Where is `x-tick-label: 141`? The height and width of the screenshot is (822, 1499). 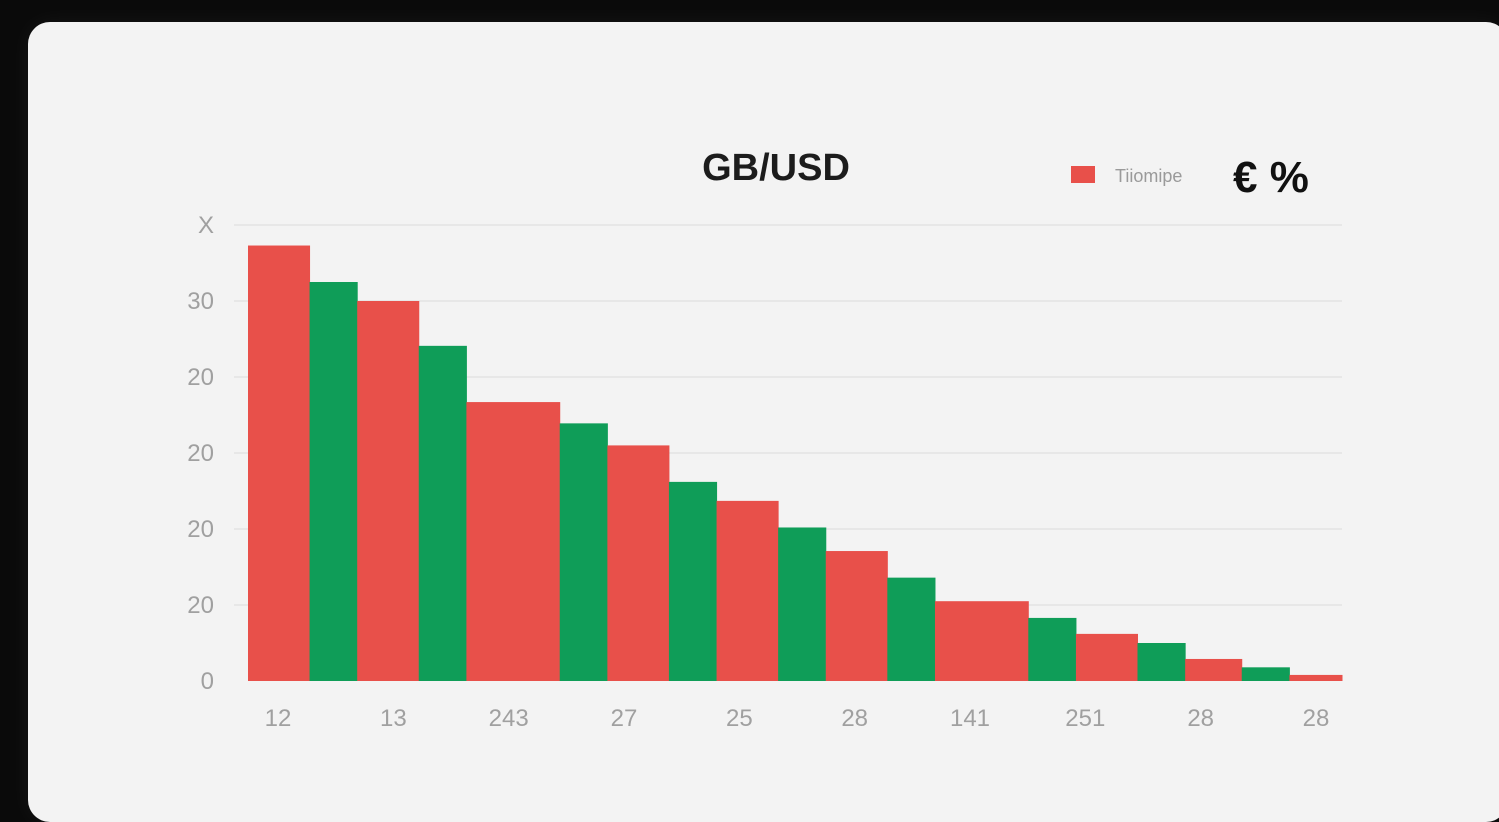 x-tick-label: 141 is located at coordinates (970, 718).